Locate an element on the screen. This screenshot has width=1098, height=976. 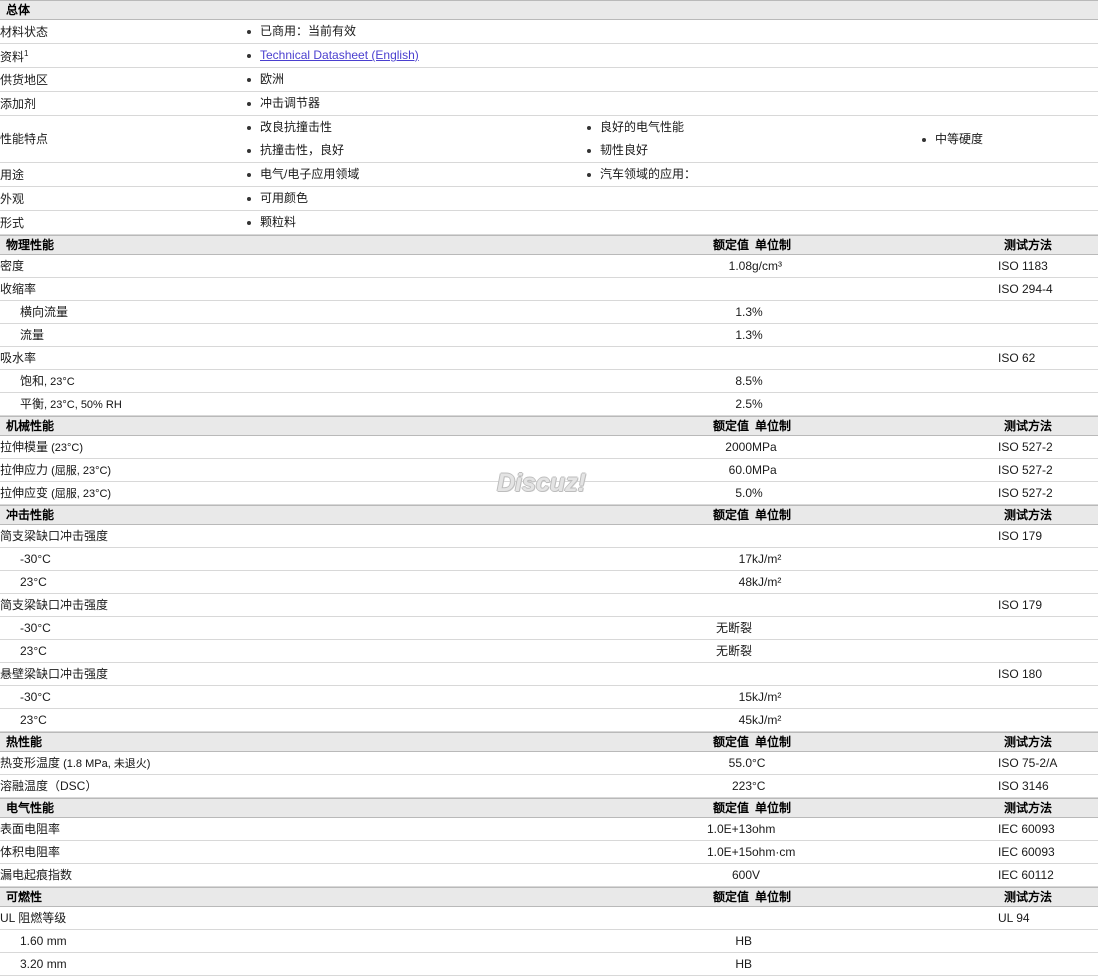
property-label: 拉伸模量 (23°C) is located at coordinates (345, 447).